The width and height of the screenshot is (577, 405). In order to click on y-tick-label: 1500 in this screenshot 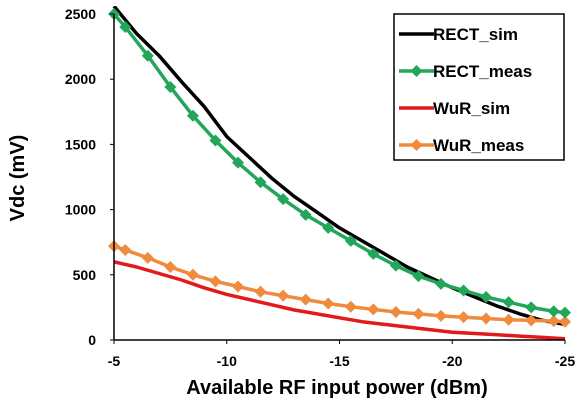, I will do `click(80, 144)`.